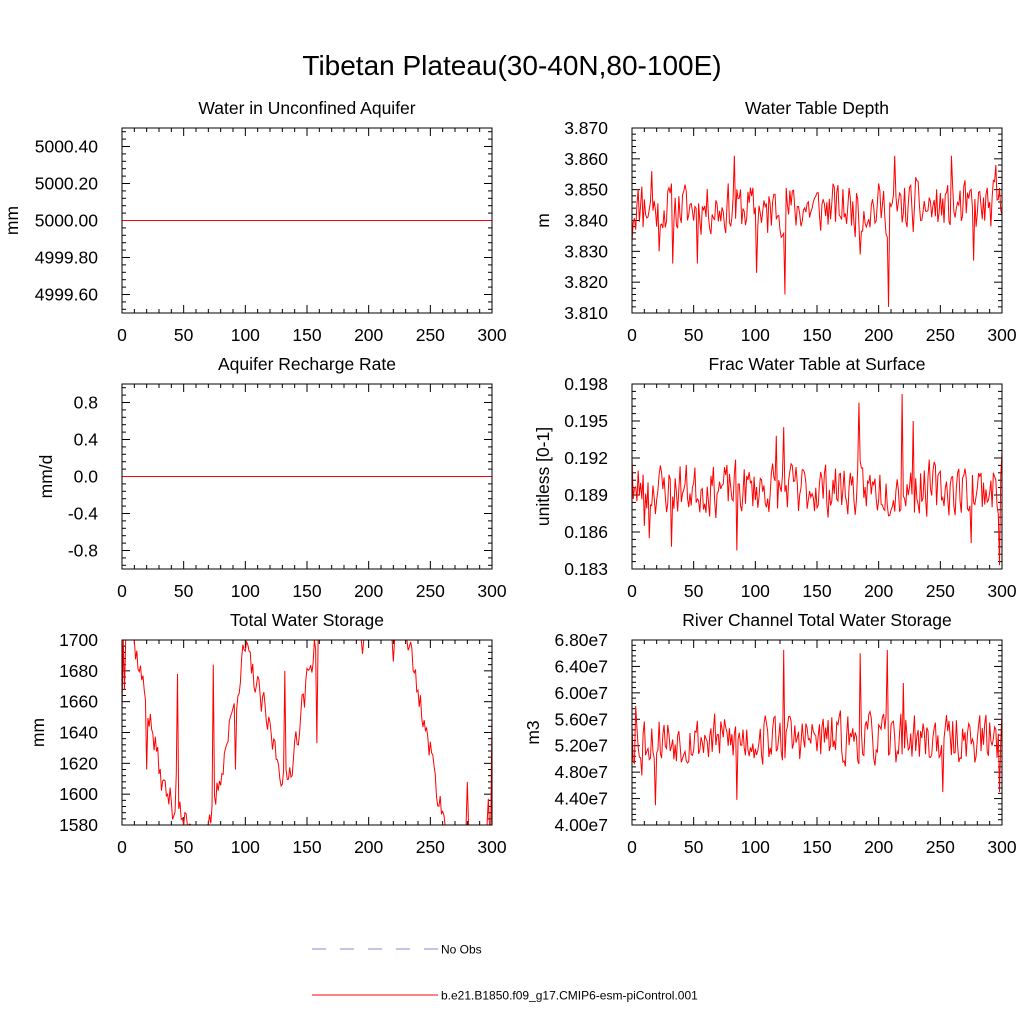  Describe the element at coordinates (581, 772) in the screenshot. I see `y-tick-label: 4.80e7` at that location.